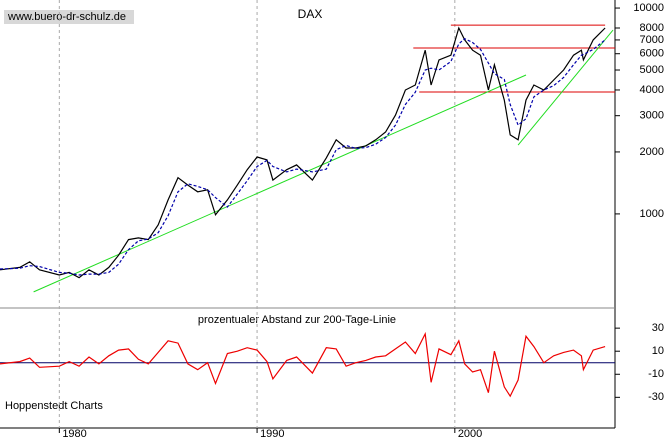 The width and height of the screenshot is (667, 439). What do you see at coordinates (272, 433) in the screenshot?
I see `x-tick-label: 1990` at bounding box center [272, 433].